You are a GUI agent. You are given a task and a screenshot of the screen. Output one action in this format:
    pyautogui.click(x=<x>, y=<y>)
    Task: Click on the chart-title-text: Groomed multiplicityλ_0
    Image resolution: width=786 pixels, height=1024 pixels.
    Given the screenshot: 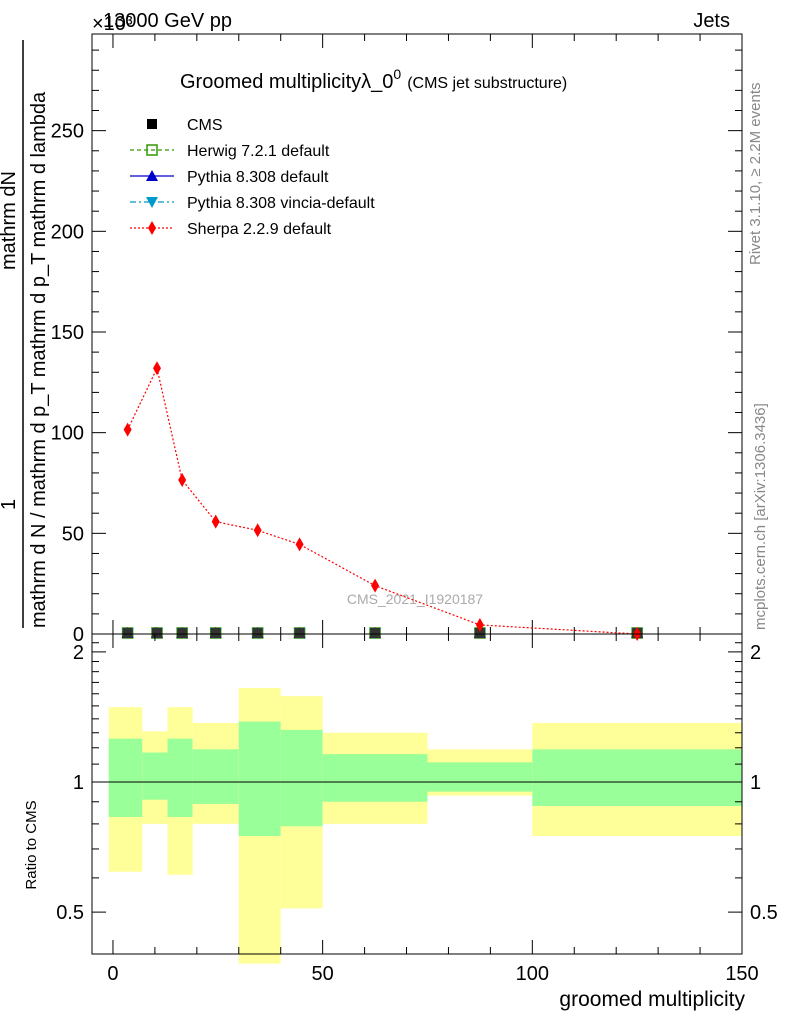 What is the action you would take?
    pyautogui.click(x=286, y=82)
    